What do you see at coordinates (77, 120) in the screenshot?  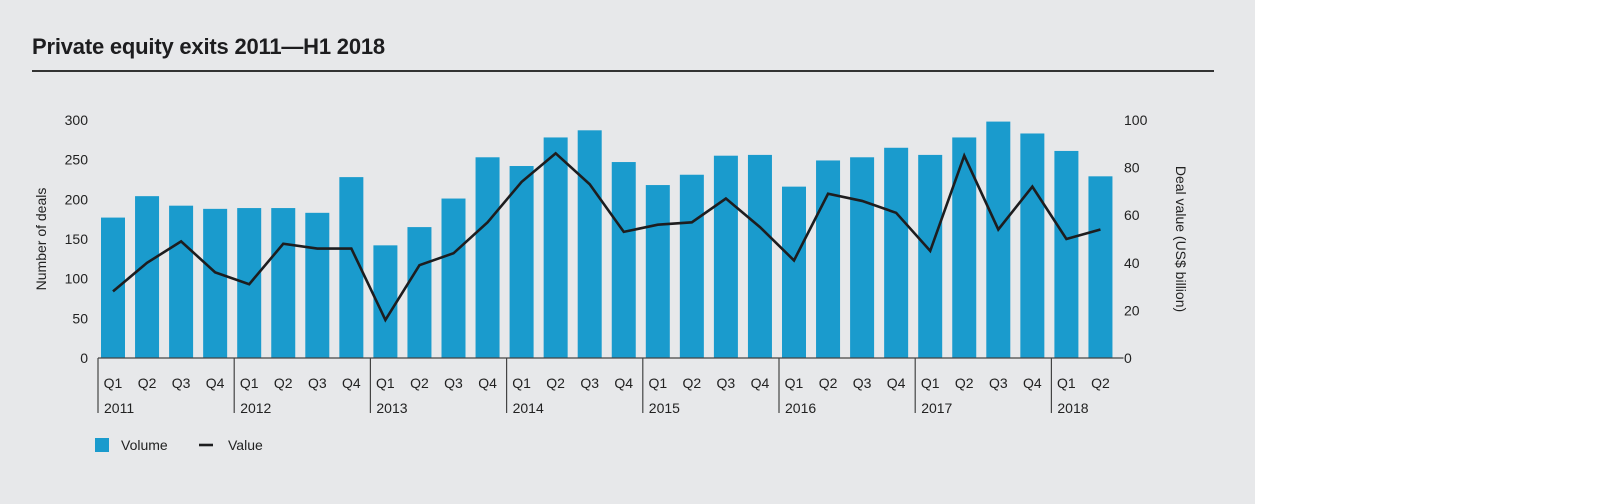 I see `left-tick-label: 300` at bounding box center [77, 120].